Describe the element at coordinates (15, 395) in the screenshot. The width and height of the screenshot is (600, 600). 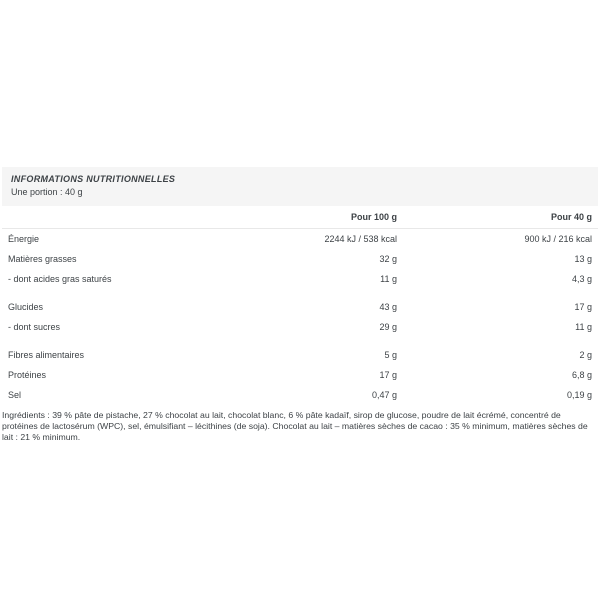
I see `row-label: Sel` at that location.